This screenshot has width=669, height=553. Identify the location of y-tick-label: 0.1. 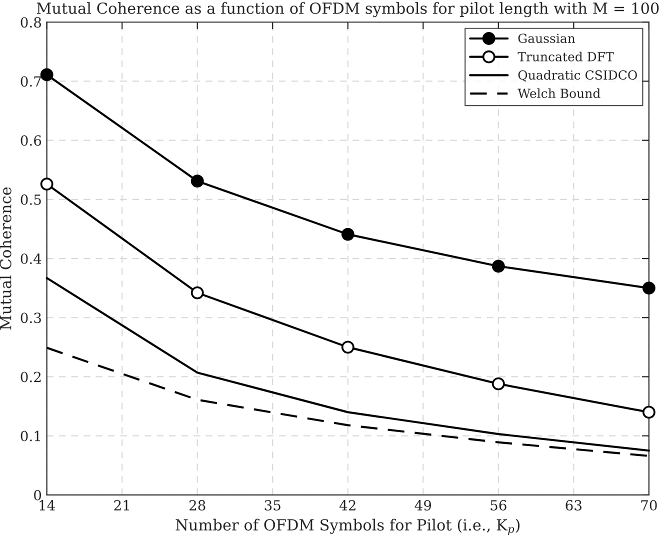
(30, 436).